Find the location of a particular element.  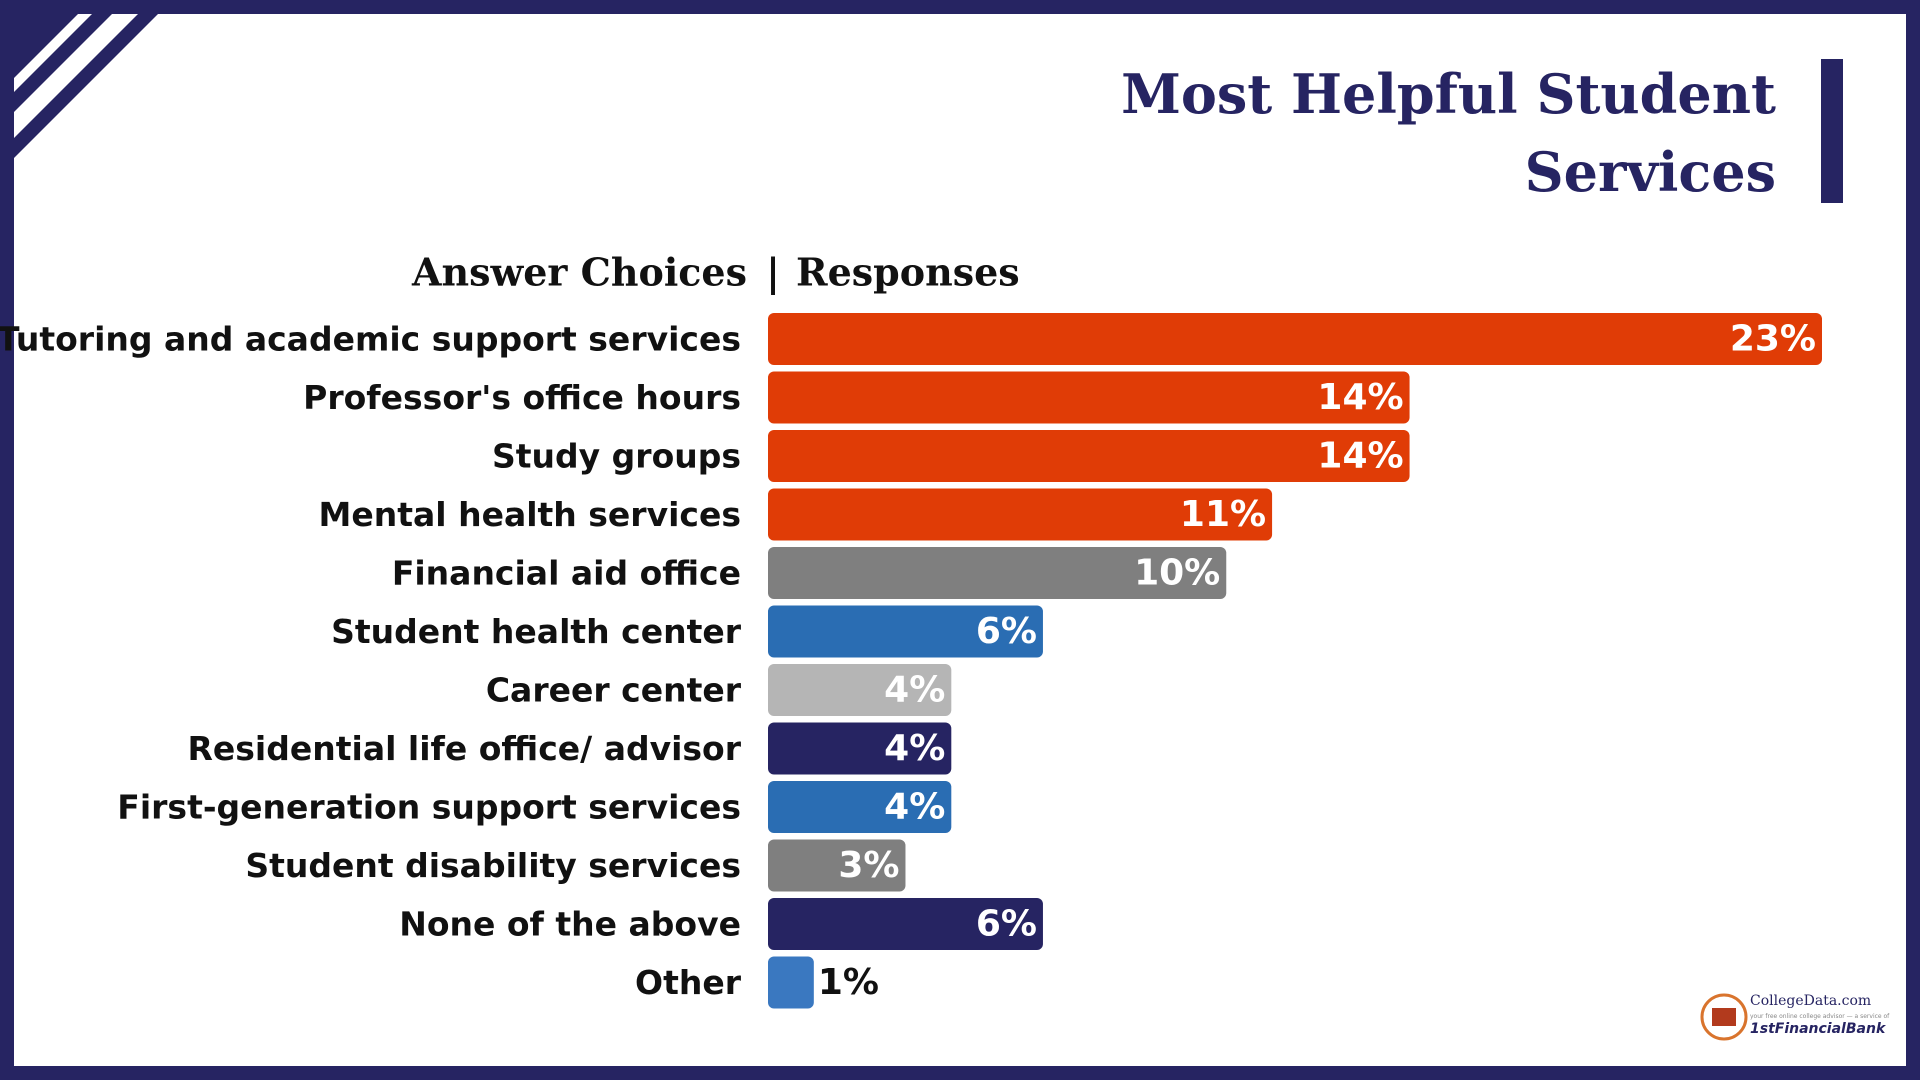

value-label: 3% is located at coordinates (868, 865).